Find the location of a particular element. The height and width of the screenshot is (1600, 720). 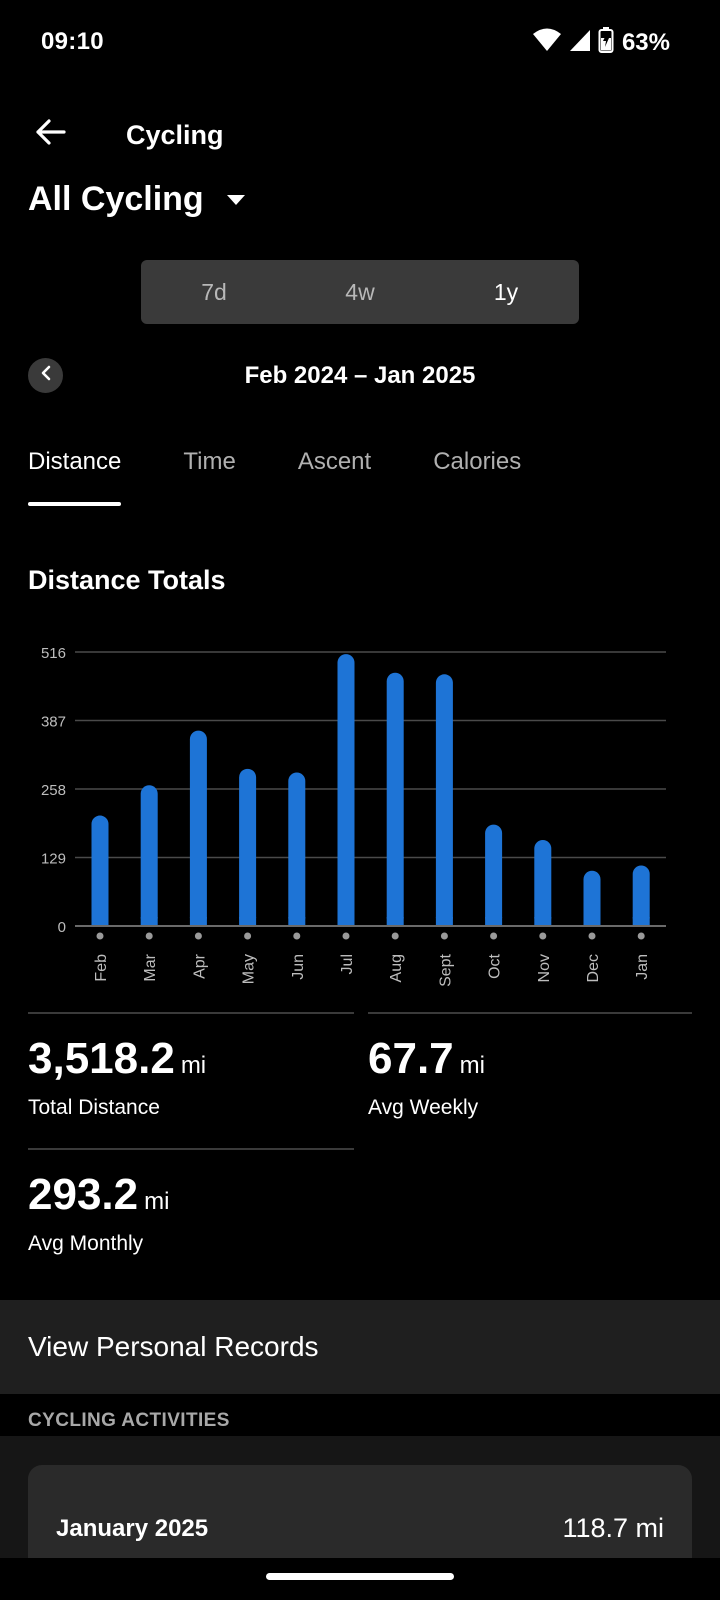

y-tick-label: 258 is located at coordinates (53, 790).